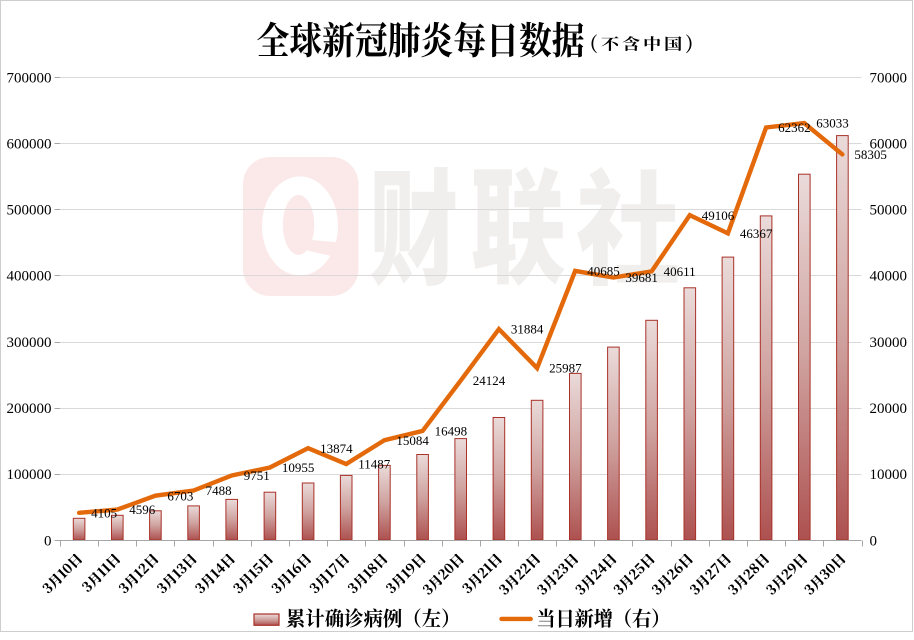 The width and height of the screenshot is (914, 640). I want to click on svg-text: 46367, so click(756, 233).